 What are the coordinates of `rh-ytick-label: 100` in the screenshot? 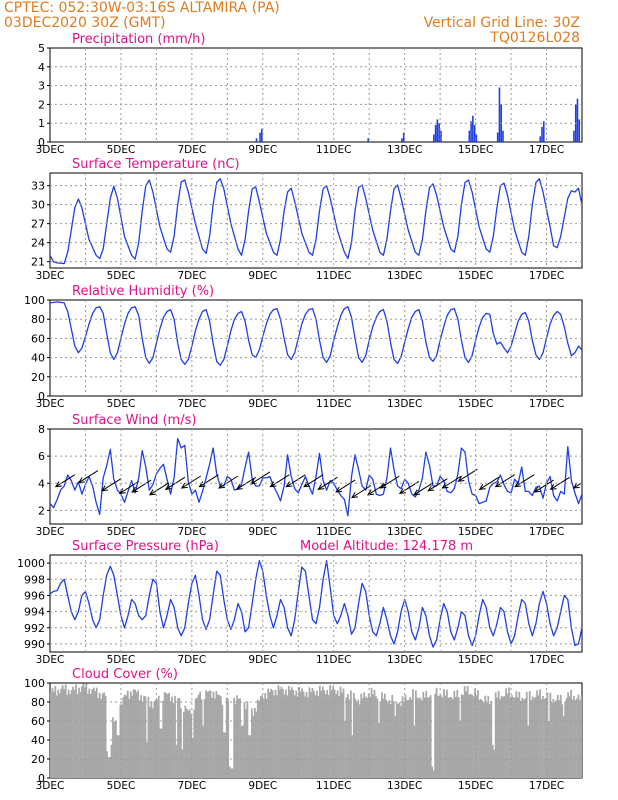 It's located at (34, 300).